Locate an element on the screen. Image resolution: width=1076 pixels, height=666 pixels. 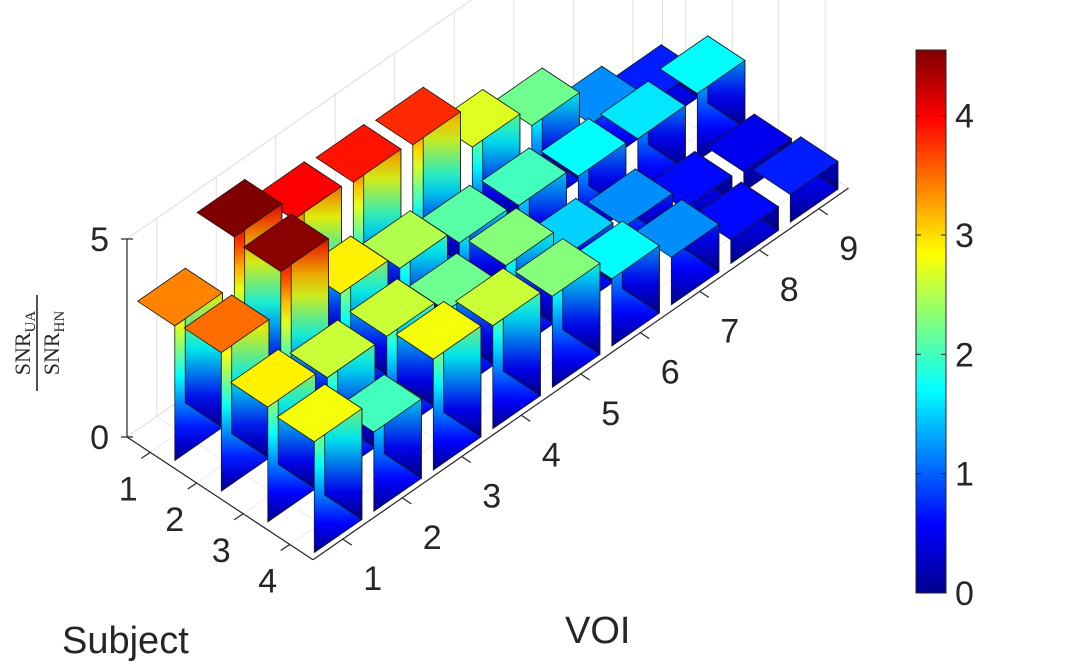
z-axis-label: SNRUA SNRHN is located at coordinates (39, 343).